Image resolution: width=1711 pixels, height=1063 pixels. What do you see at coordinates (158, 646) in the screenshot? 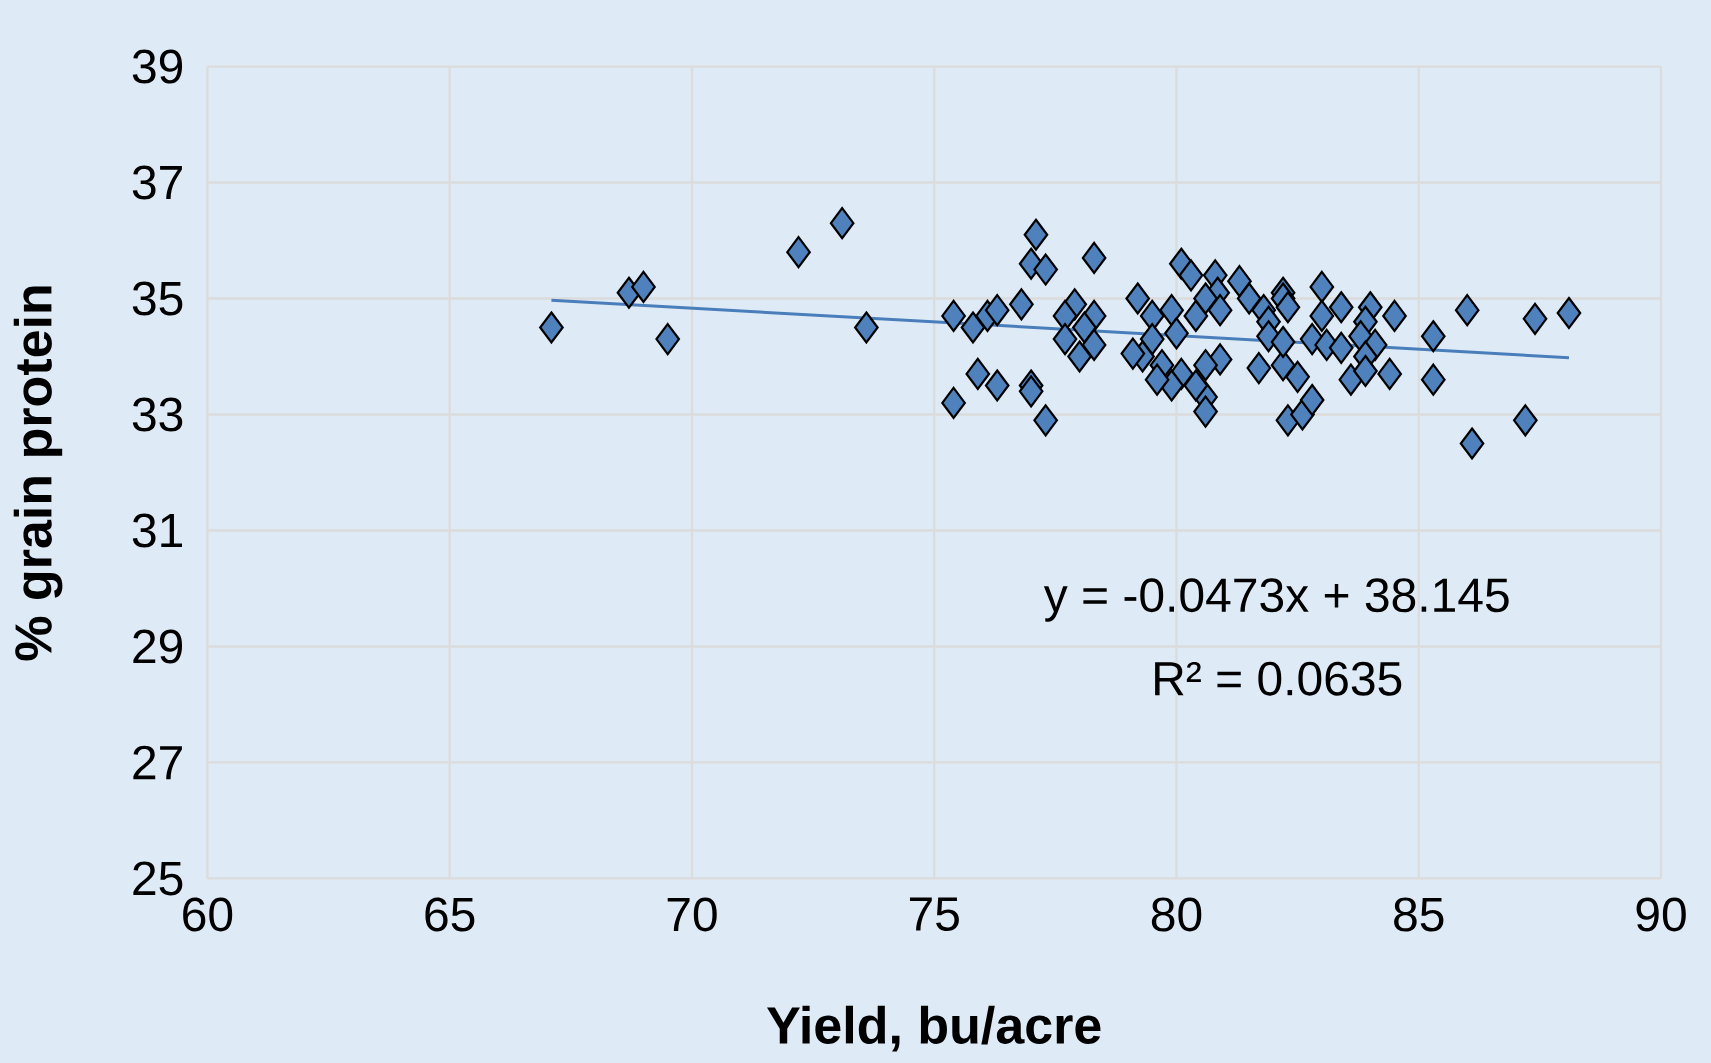
I see `y-tick-label: 29` at bounding box center [158, 646].